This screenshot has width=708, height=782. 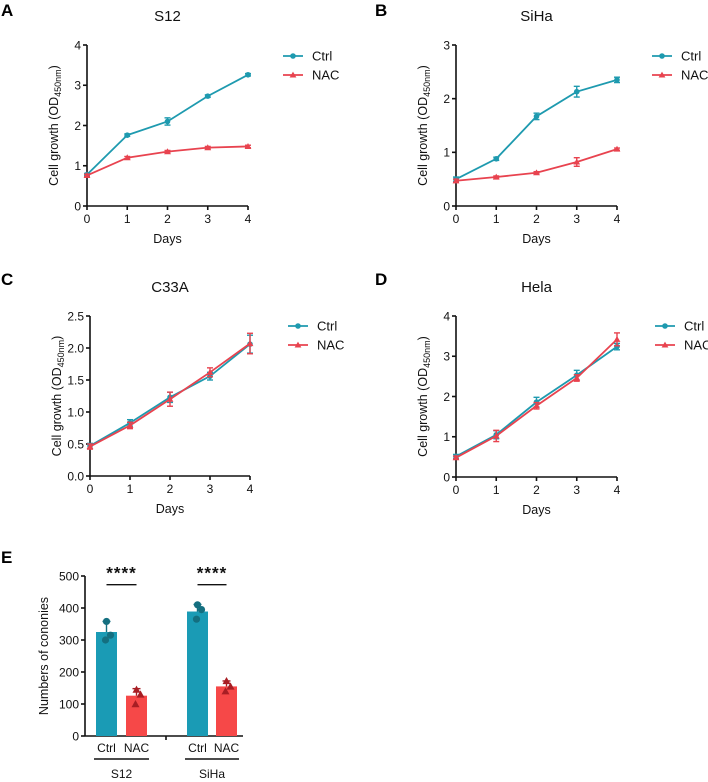 I want to click on y-tick-label: 4, so click(x=77, y=45).